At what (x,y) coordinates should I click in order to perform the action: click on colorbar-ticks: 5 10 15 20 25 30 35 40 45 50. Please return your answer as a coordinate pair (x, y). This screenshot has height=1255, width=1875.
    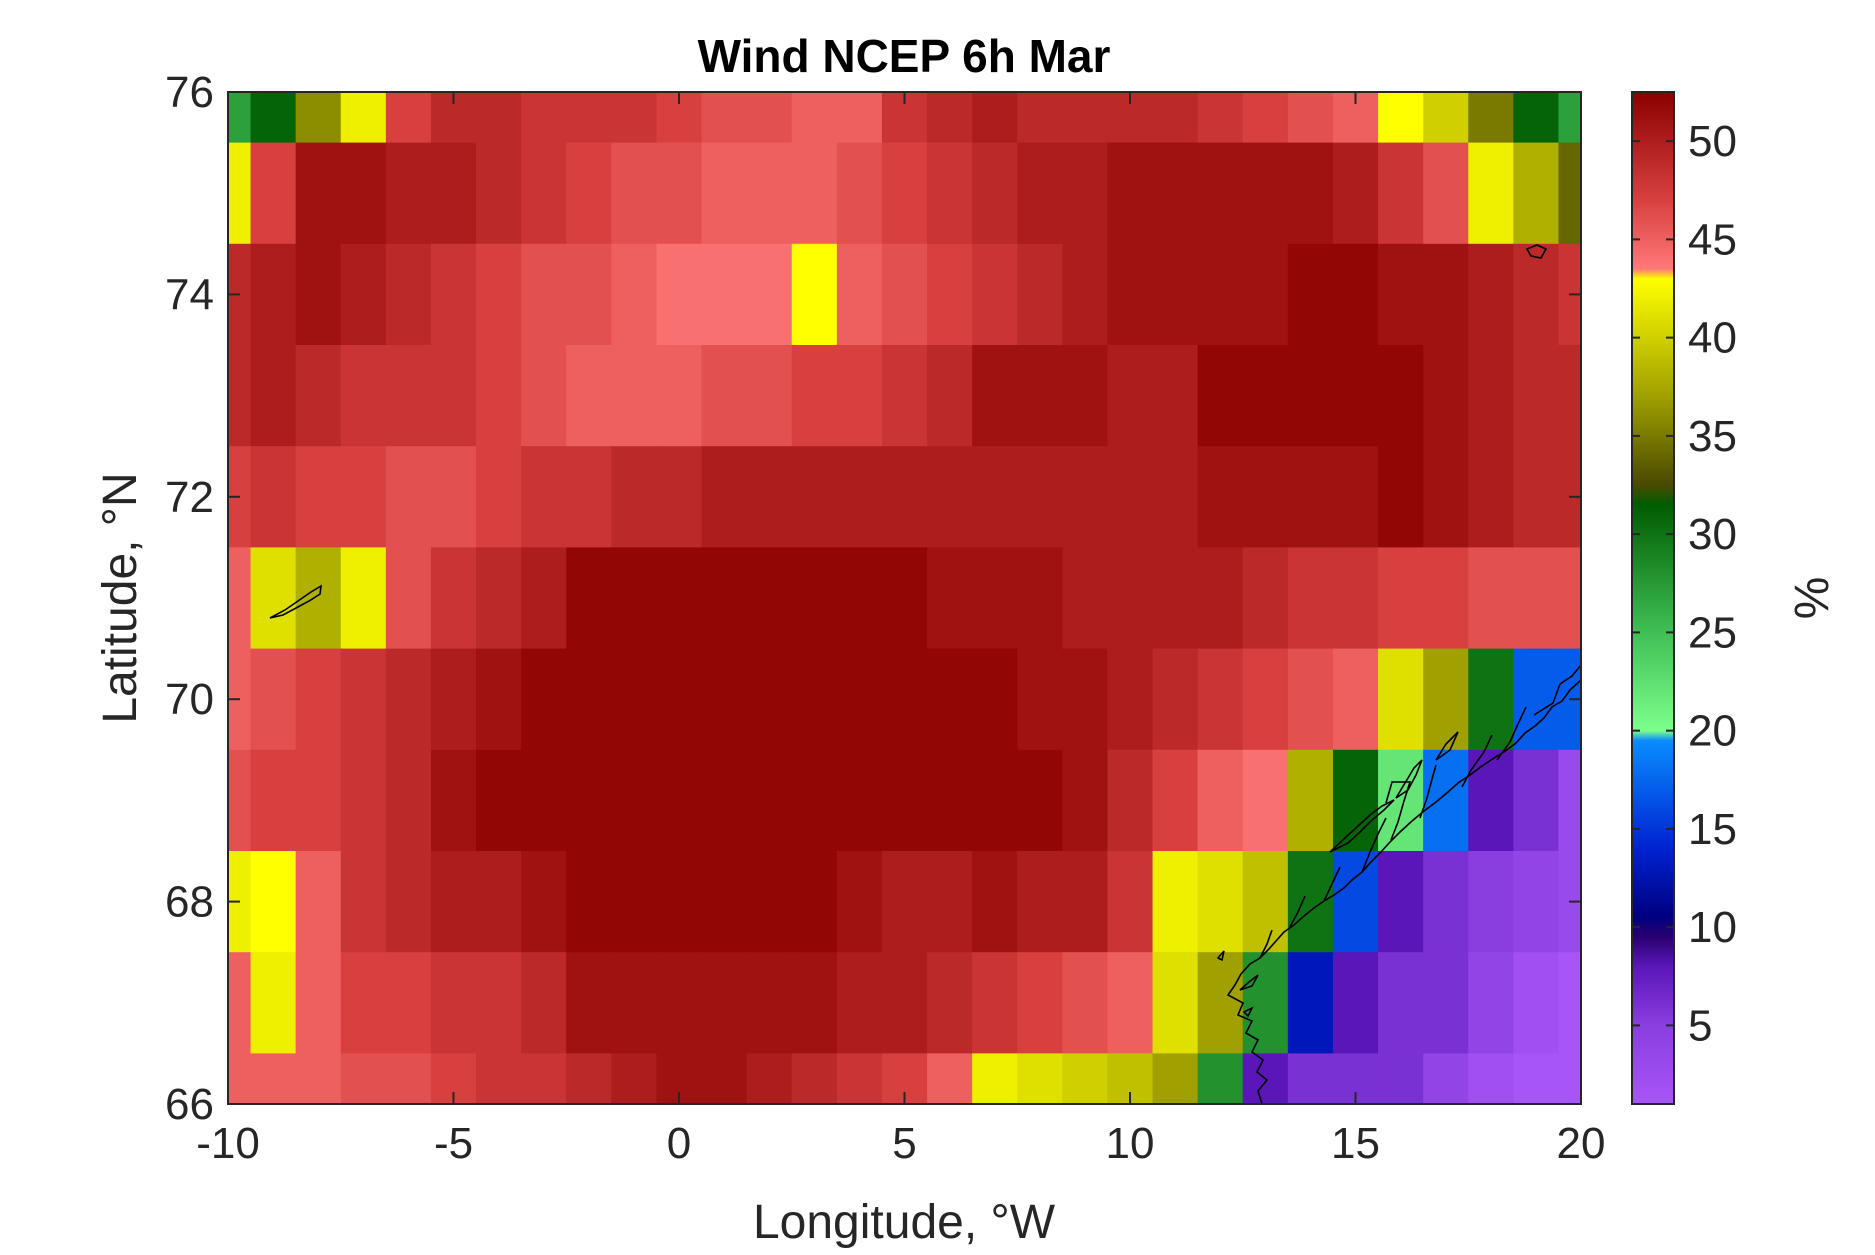
    Looking at the image, I should click on (1684, 583).